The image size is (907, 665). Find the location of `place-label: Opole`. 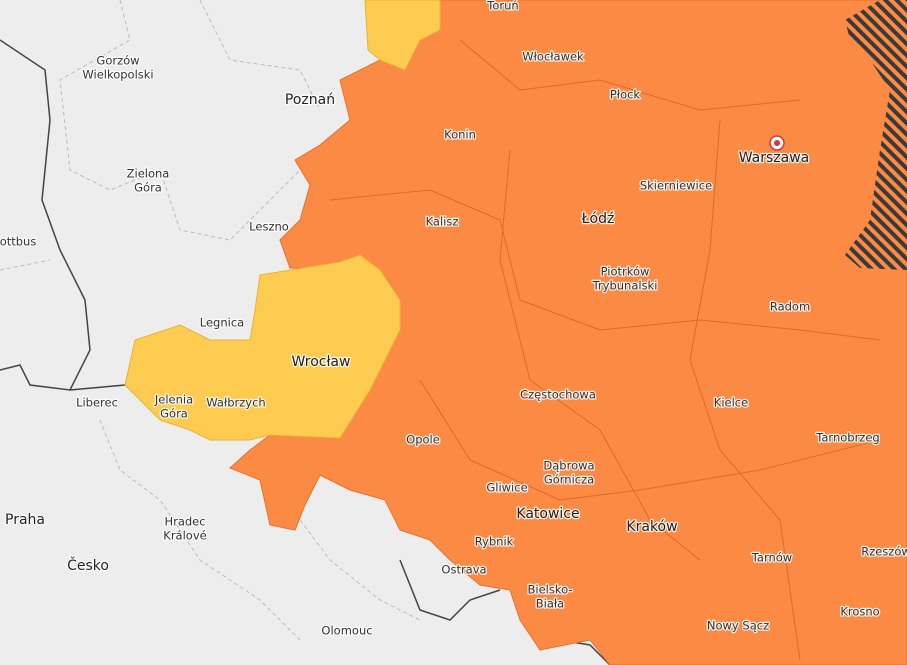

place-label: Opole is located at coordinates (423, 440).